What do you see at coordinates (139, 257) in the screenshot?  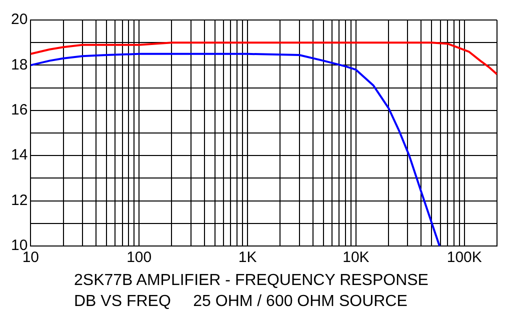 I see `x-tick-label: 100` at bounding box center [139, 257].